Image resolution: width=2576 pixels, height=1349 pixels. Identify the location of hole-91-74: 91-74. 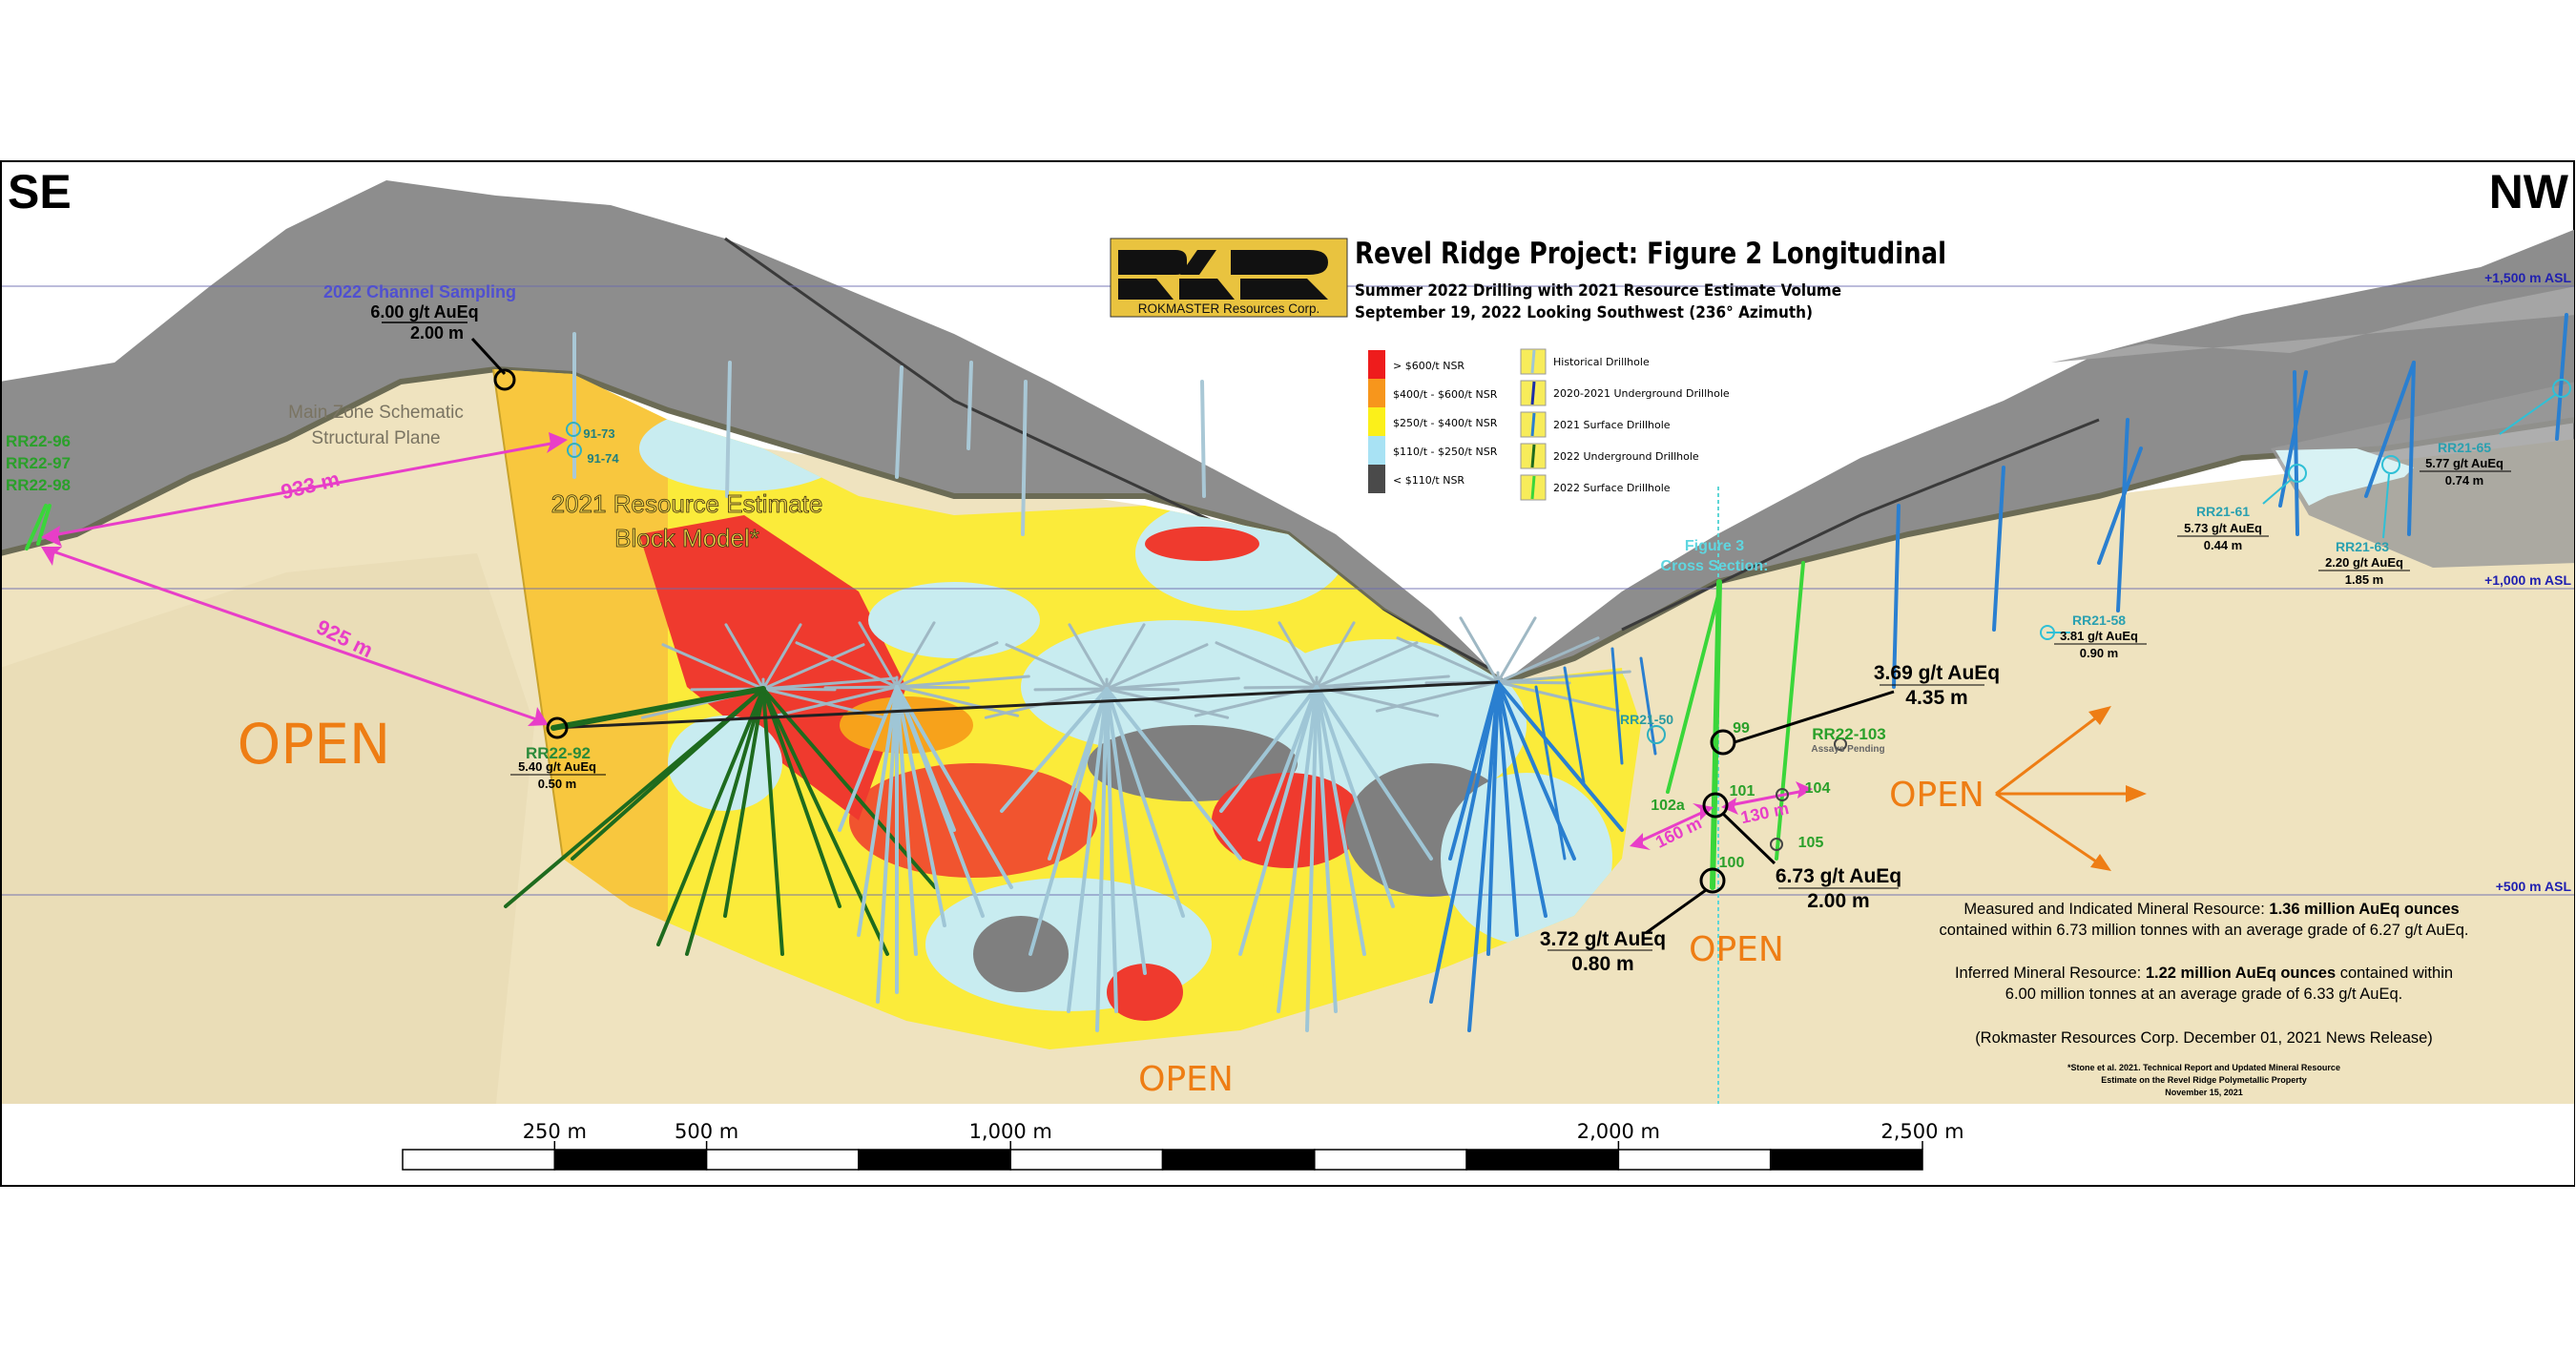
(603, 458).